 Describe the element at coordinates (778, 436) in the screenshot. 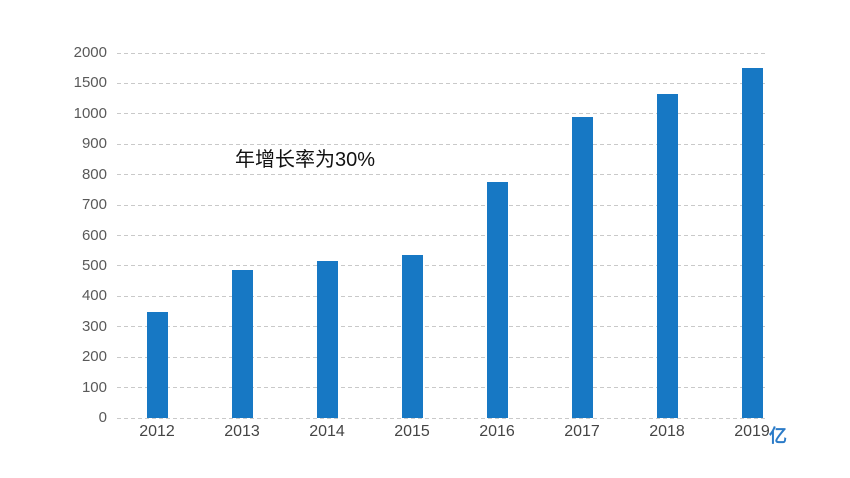

I see `y-unit-label: 亿` at that location.